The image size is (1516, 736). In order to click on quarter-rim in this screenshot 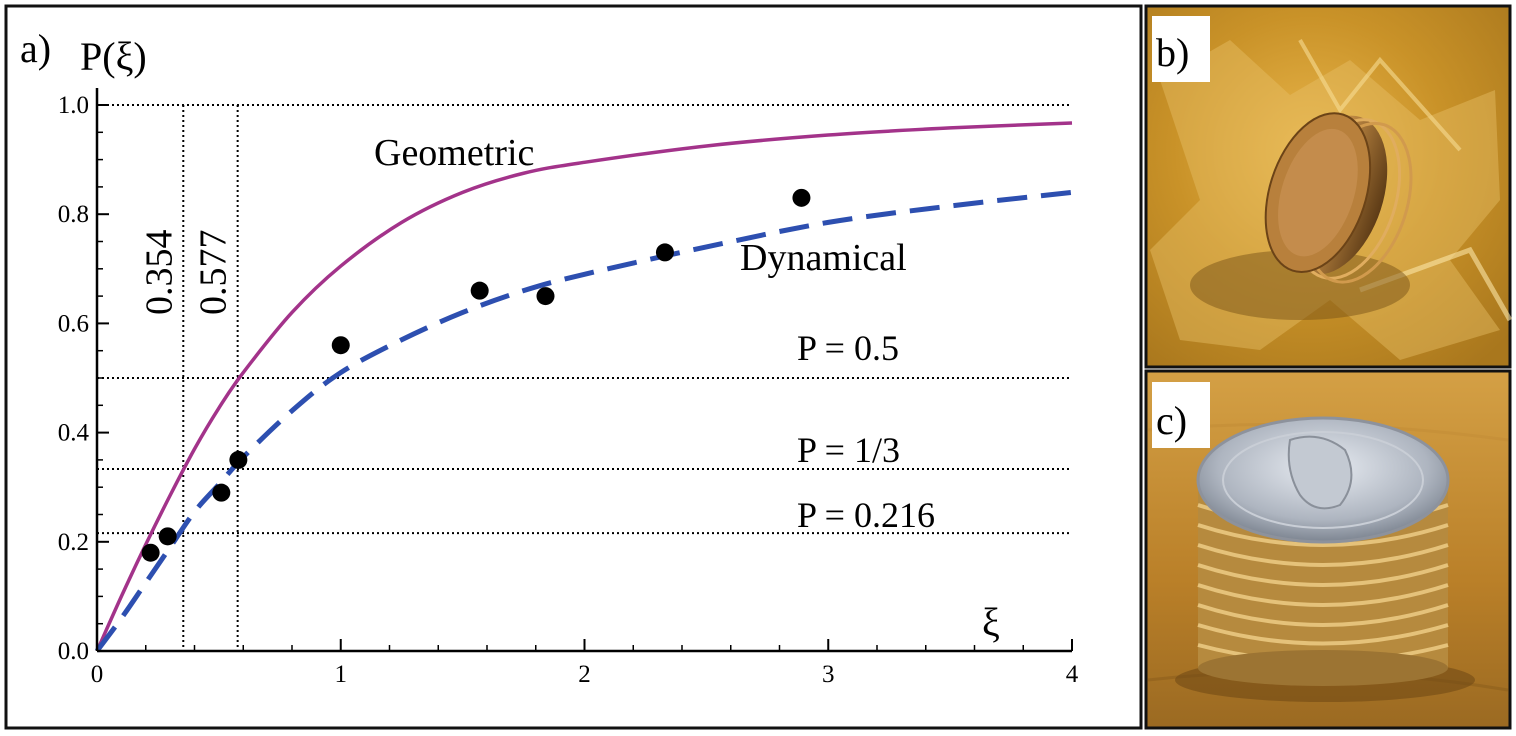, I will do `click(1323, 480)`.